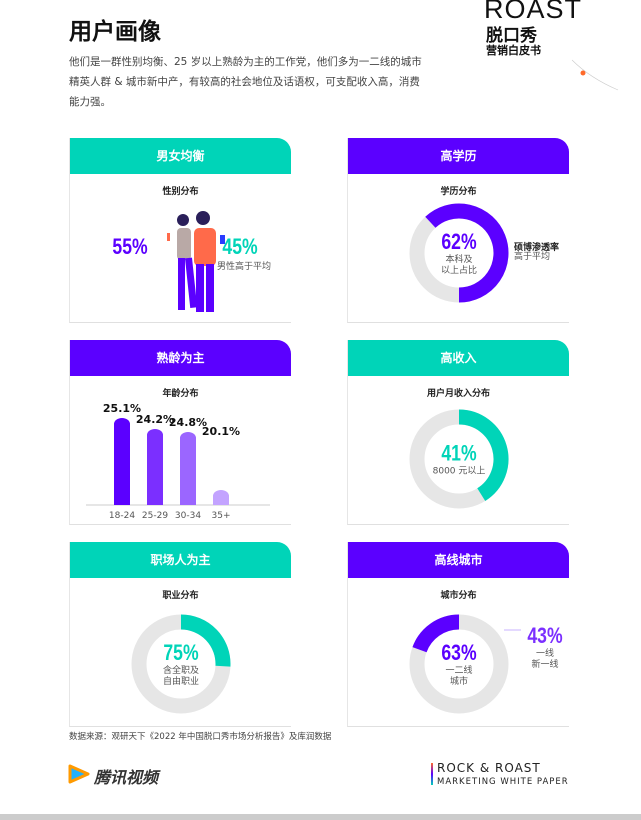 The width and height of the screenshot is (641, 820). Describe the element at coordinates (459, 671) in the screenshot. I see `donut-label: 一二线` at that location.